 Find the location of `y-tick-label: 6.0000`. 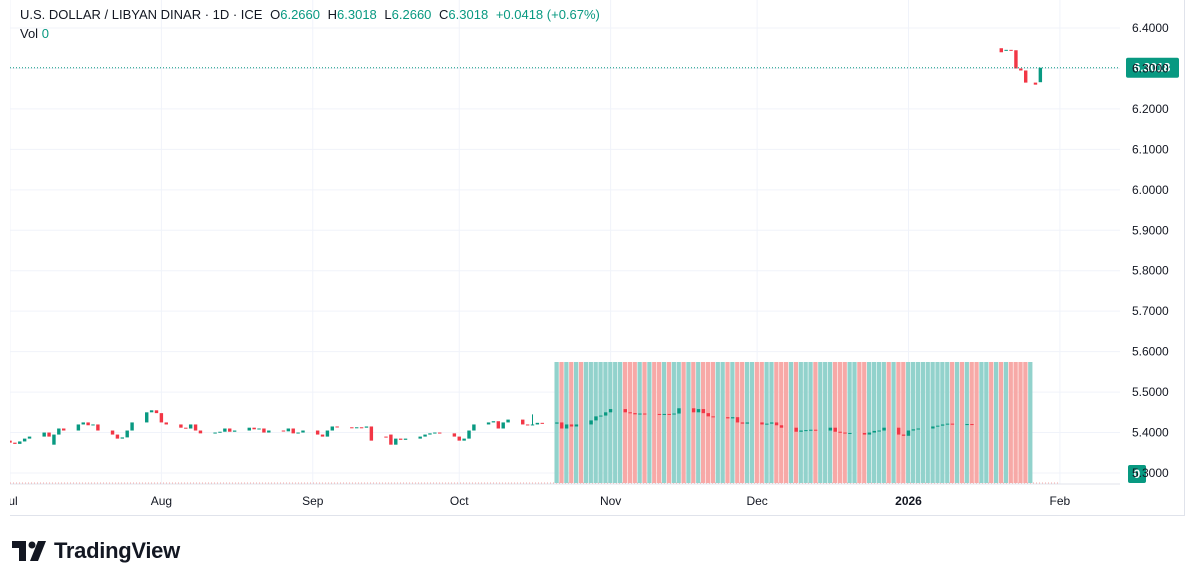

y-tick-label: 6.0000 is located at coordinates (1150, 190).